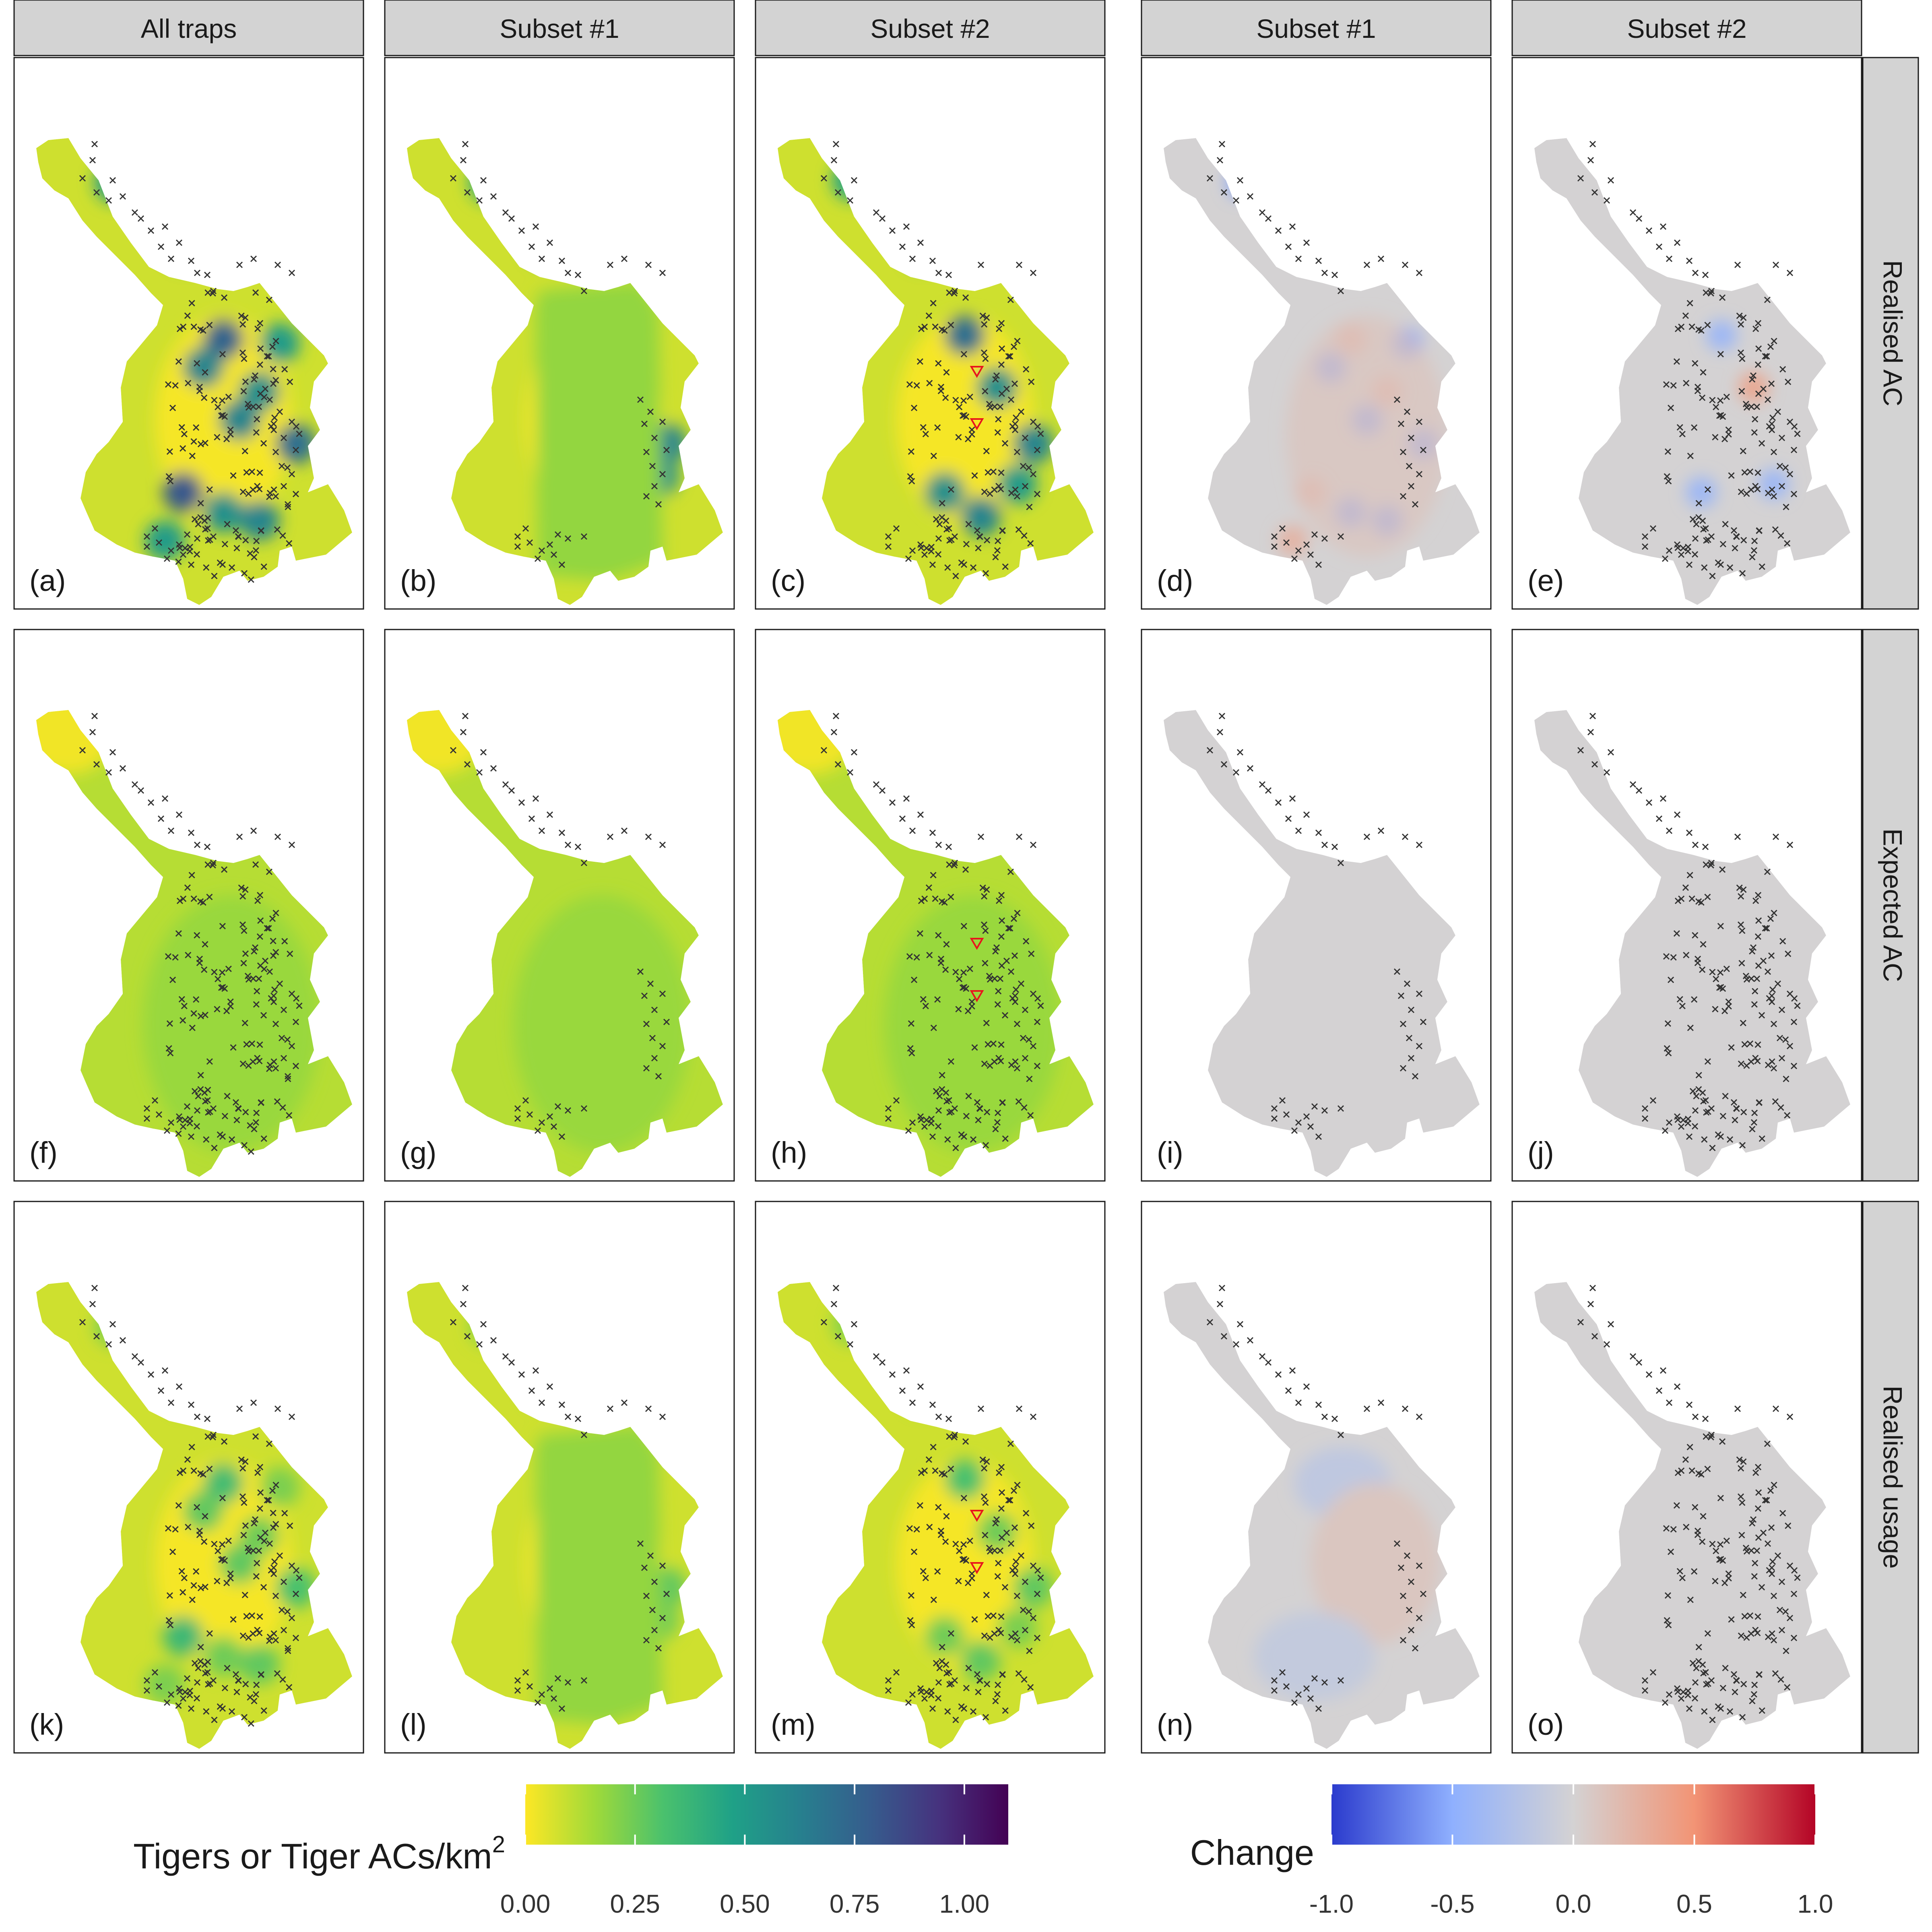  I want to click on change-legend: Change -1.0 -0.5 0.0 0.5 1.0, so click(1511, 1851).